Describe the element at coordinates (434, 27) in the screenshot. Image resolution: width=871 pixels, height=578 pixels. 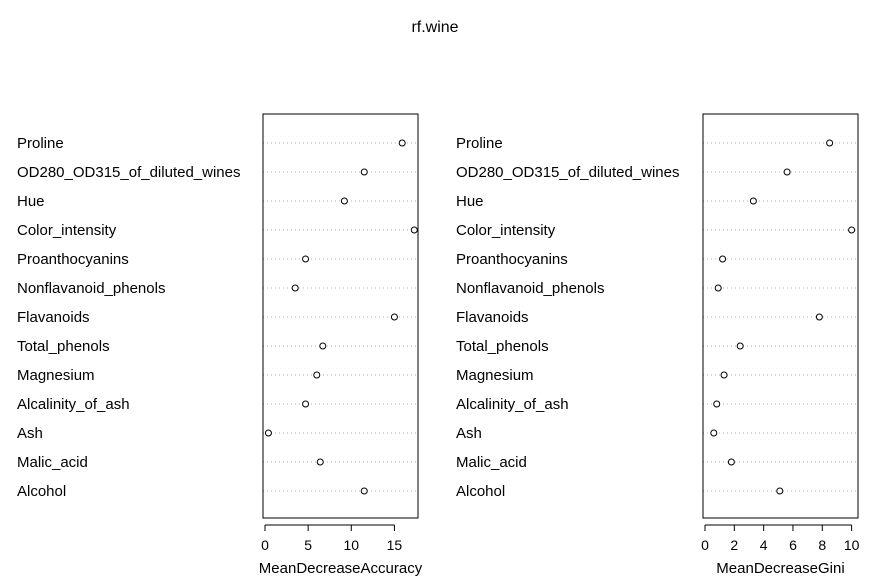
I see `chart-title: rf.wine` at that location.